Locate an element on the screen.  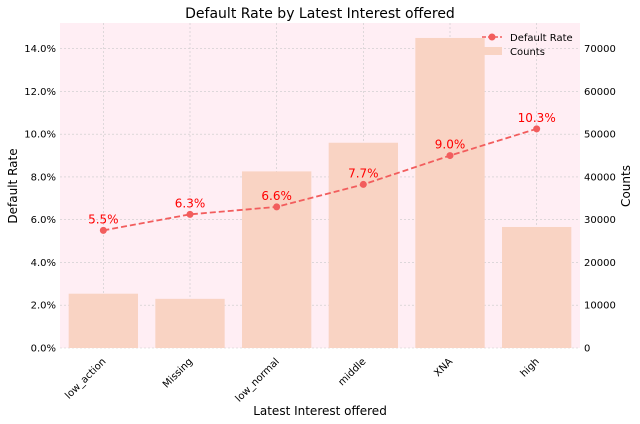
x-tick-label: XNA is located at coordinates (443, 367).